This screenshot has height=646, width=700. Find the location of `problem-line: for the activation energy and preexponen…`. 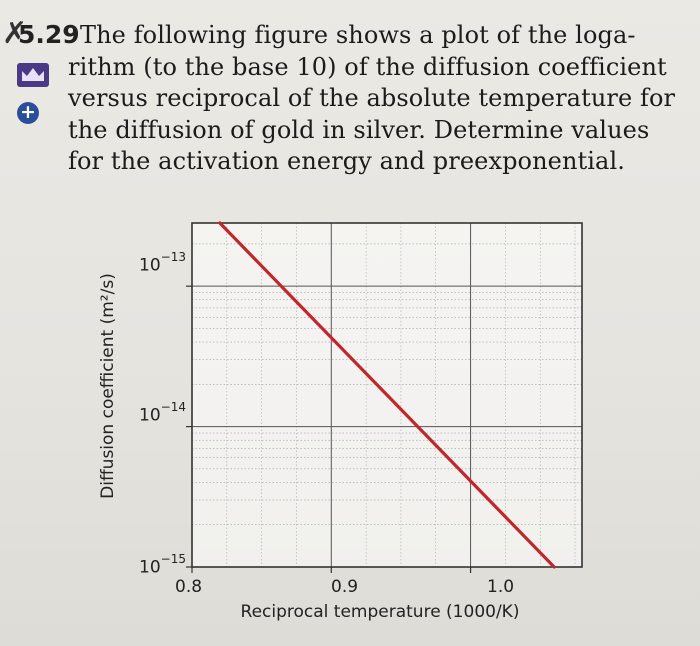

problem-line: for the activation energy and preexponen… is located at coordinates (346, 161).